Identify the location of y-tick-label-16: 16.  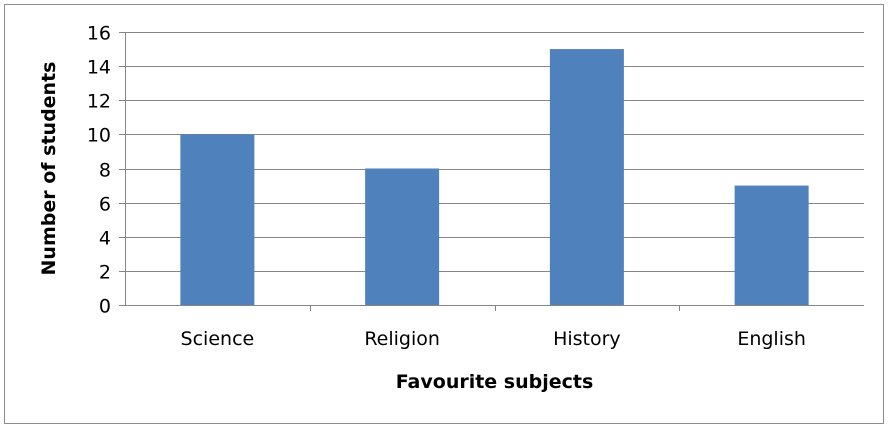
(99, 34).